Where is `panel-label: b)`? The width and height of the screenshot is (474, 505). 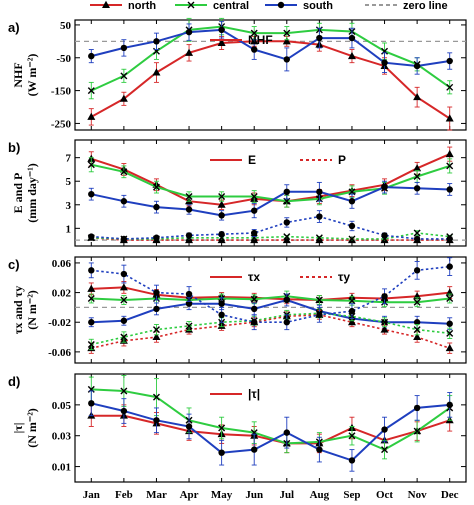 panel-label: b) is located at coordinates (14, 147).